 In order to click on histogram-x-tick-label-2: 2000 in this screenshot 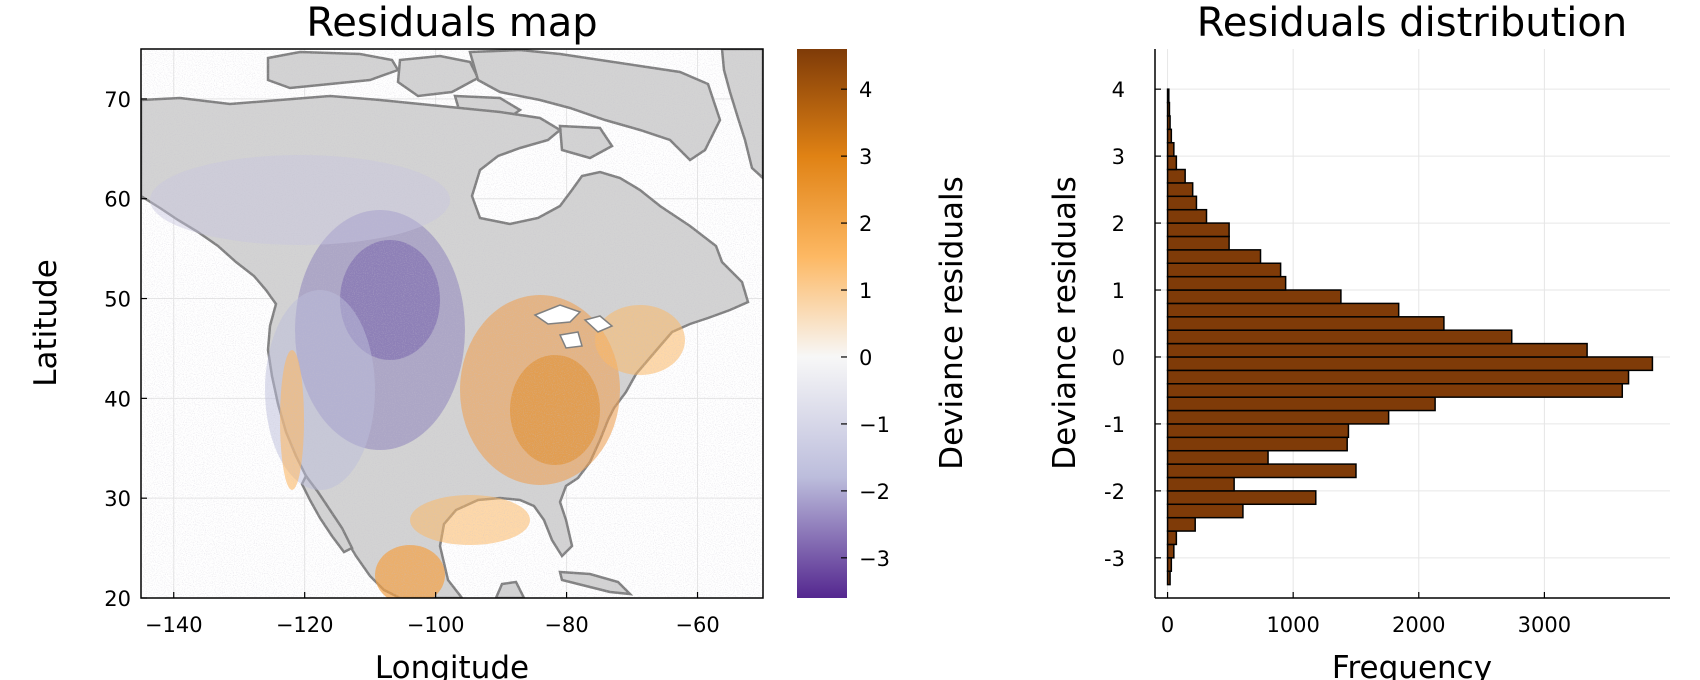, I will do `click(1418, 625)`.